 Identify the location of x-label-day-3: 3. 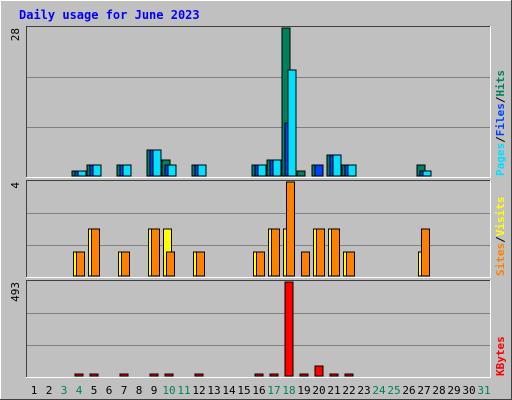
(64, 390).